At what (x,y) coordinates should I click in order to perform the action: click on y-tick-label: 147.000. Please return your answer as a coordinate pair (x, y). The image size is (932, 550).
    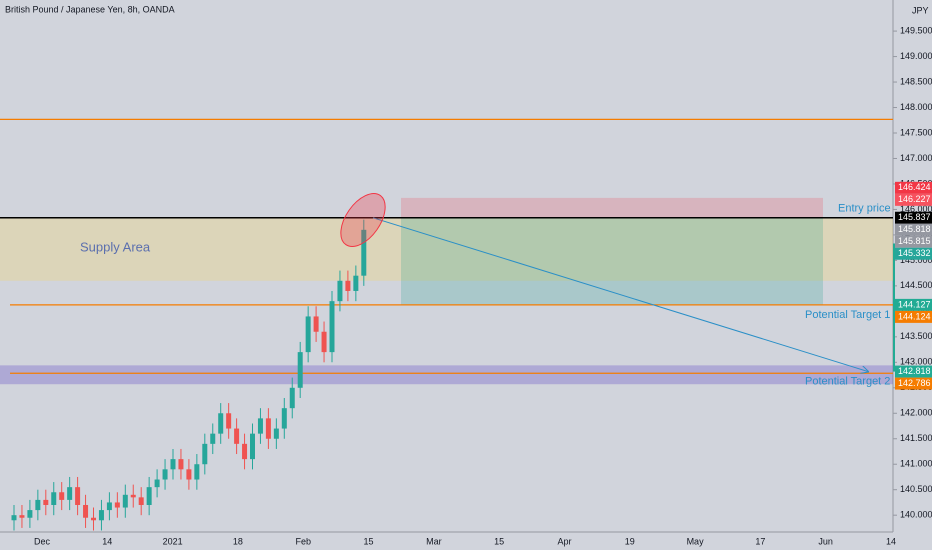
    Looking at the image, I should click on (916, 158).